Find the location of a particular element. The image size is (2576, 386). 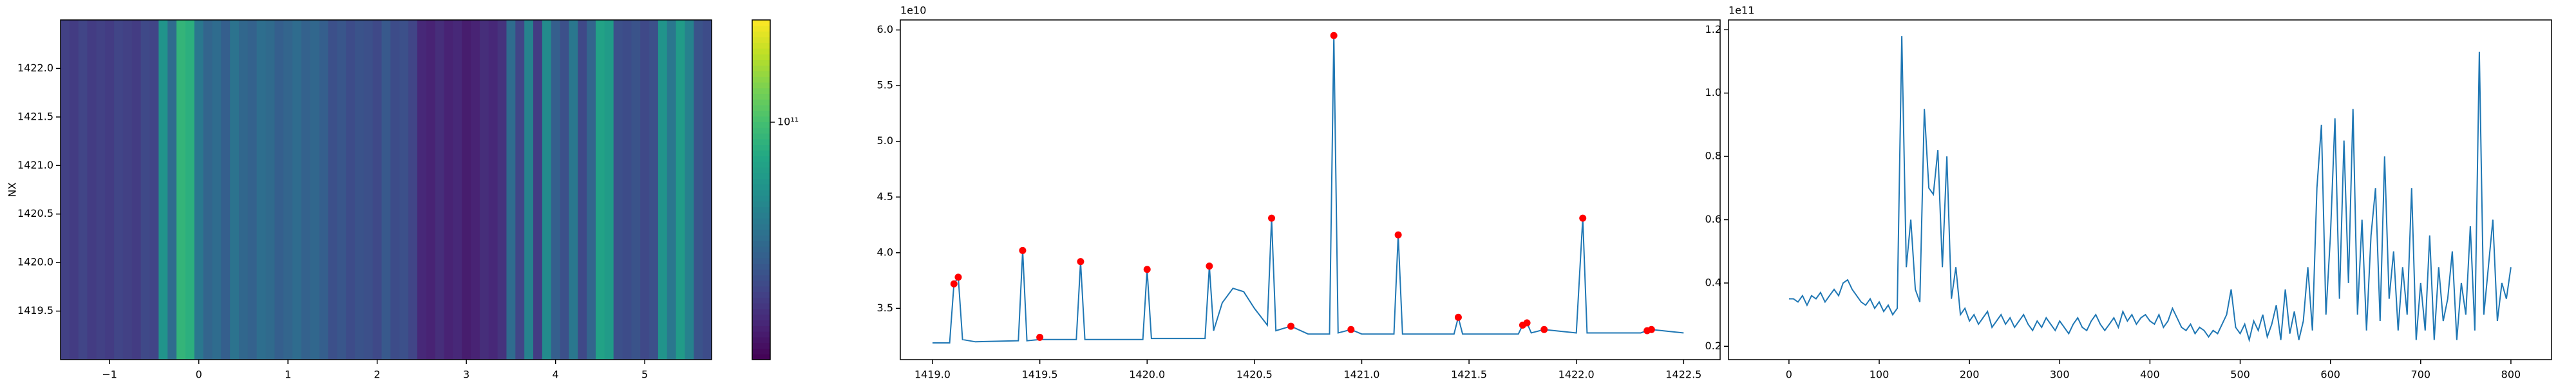

y-tick-label: 1.2 is located at coordinates (1713, 29).